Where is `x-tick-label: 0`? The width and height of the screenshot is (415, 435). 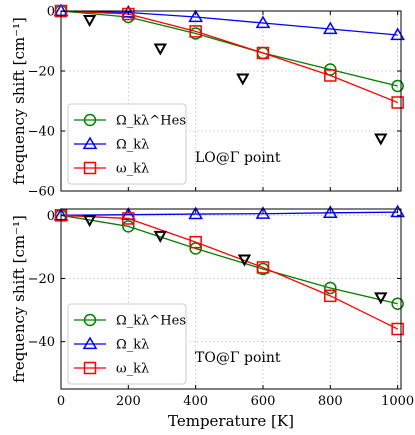
x-tick-label: 0 is located at coordinates (61, 401).